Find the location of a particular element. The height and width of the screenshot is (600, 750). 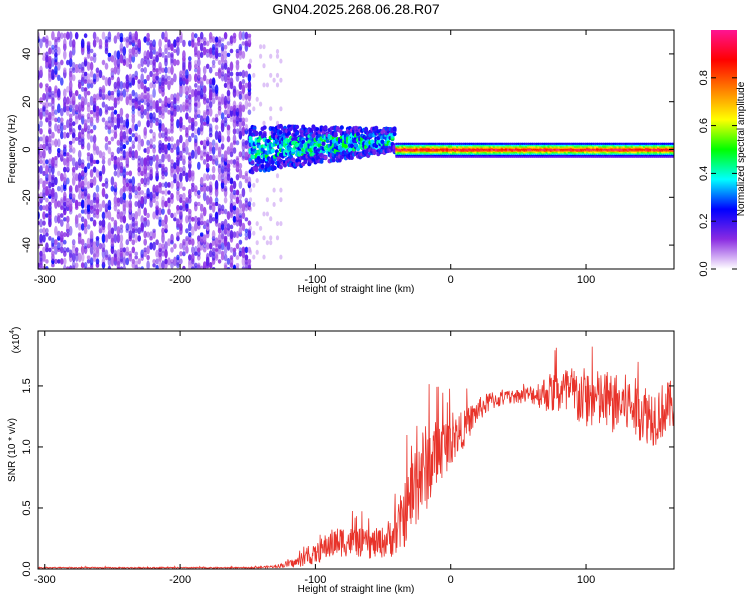

snr-scale-base: (x10 is located at coordinates (16, 343).